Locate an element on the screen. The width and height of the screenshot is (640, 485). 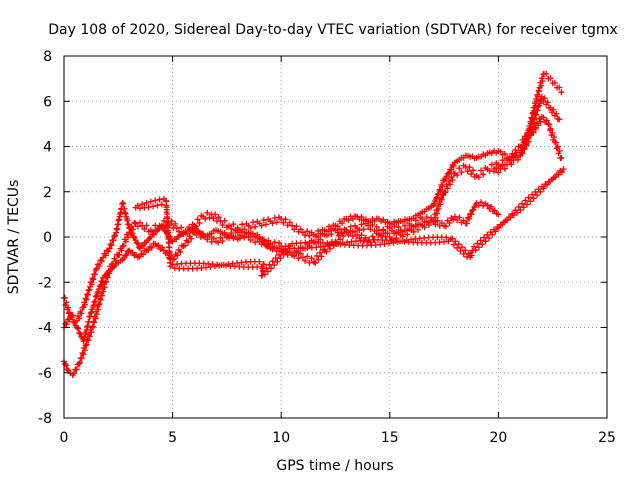
x-tick-label: 15 is located at coordinates (390, 438).